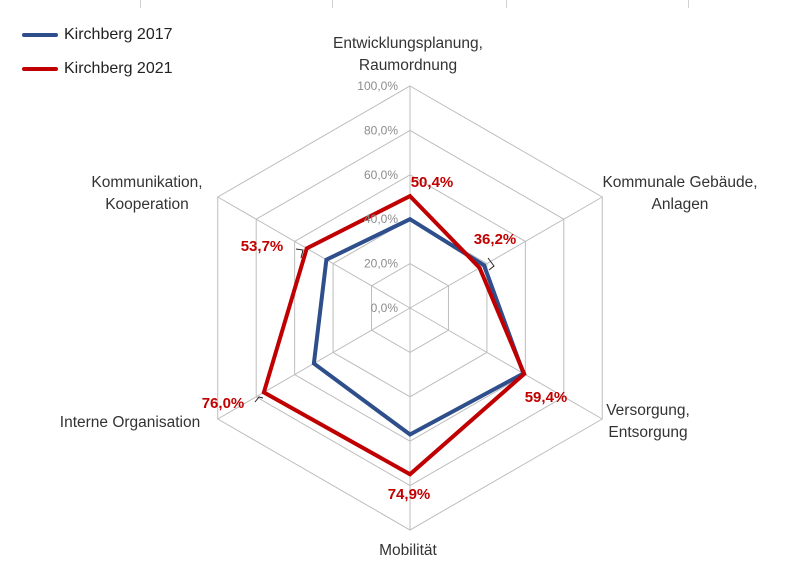  What do you see at coordinates (679, 182) in the screenshot?
I see `category-label-1-0: Kommunale Gebäude,` at bounding box center [679, 182].